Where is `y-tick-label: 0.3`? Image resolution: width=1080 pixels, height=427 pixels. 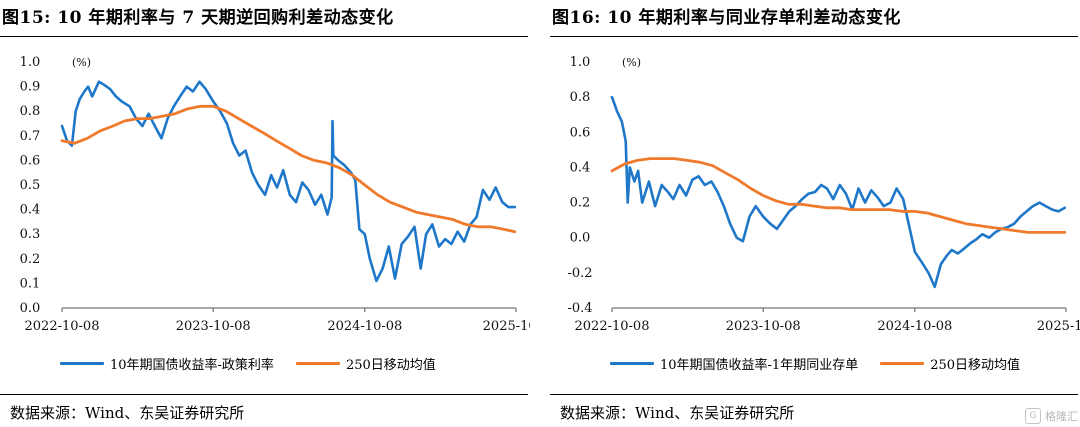 y-tick-label: 0.3 is located at coordinates (30, 234).